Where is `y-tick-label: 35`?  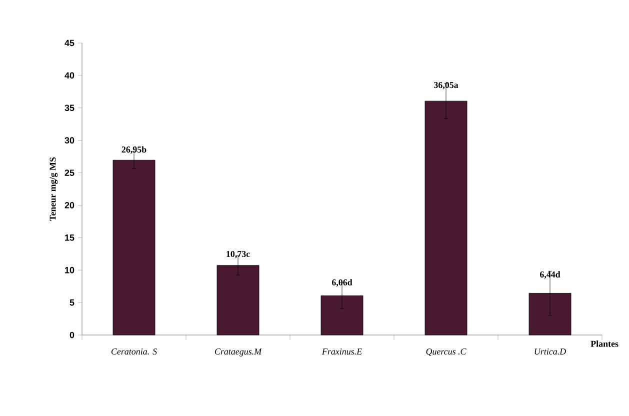 y-tick-label: 35 is located at coordinates (69, 108).